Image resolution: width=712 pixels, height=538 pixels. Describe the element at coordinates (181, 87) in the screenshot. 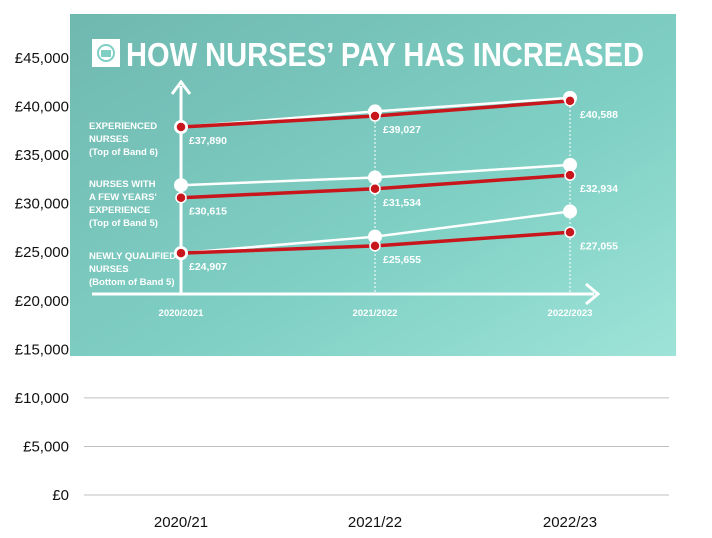

I see `inner-y-axis-arrow-icon` at that location.